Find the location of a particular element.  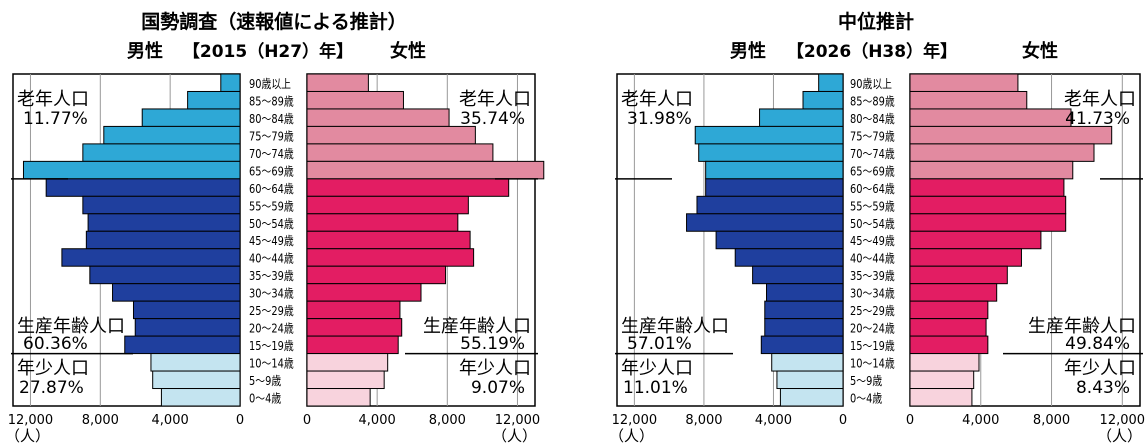

age-label: 65～69歳 is located at coordinates (271, 171).